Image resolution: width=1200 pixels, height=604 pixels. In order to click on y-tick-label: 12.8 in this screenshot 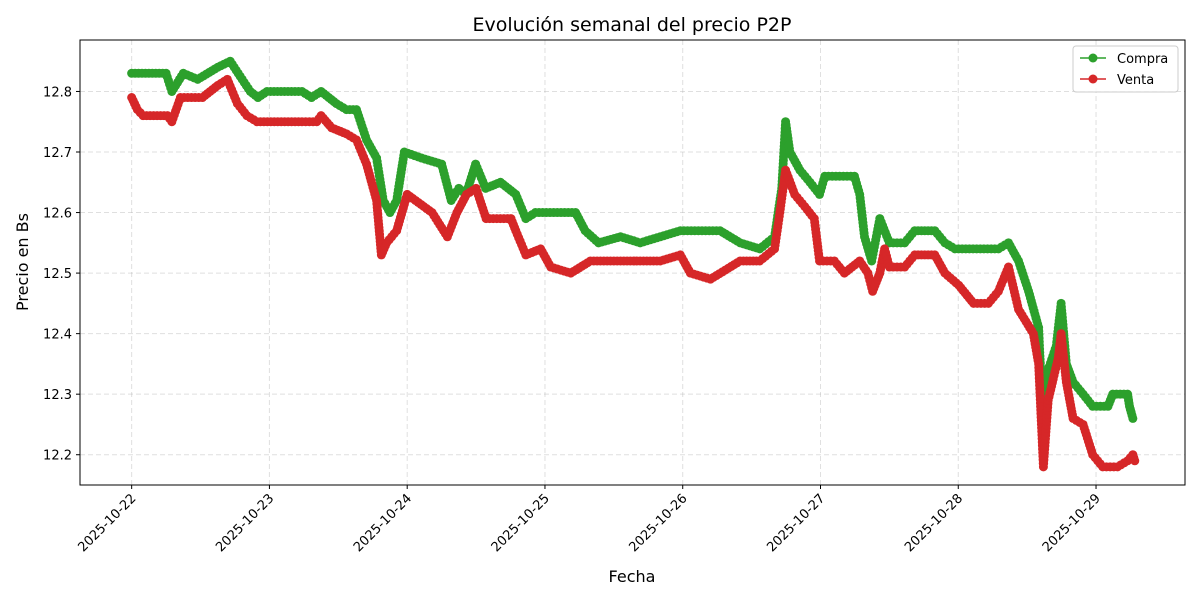, I will do `click(57, 92)`.